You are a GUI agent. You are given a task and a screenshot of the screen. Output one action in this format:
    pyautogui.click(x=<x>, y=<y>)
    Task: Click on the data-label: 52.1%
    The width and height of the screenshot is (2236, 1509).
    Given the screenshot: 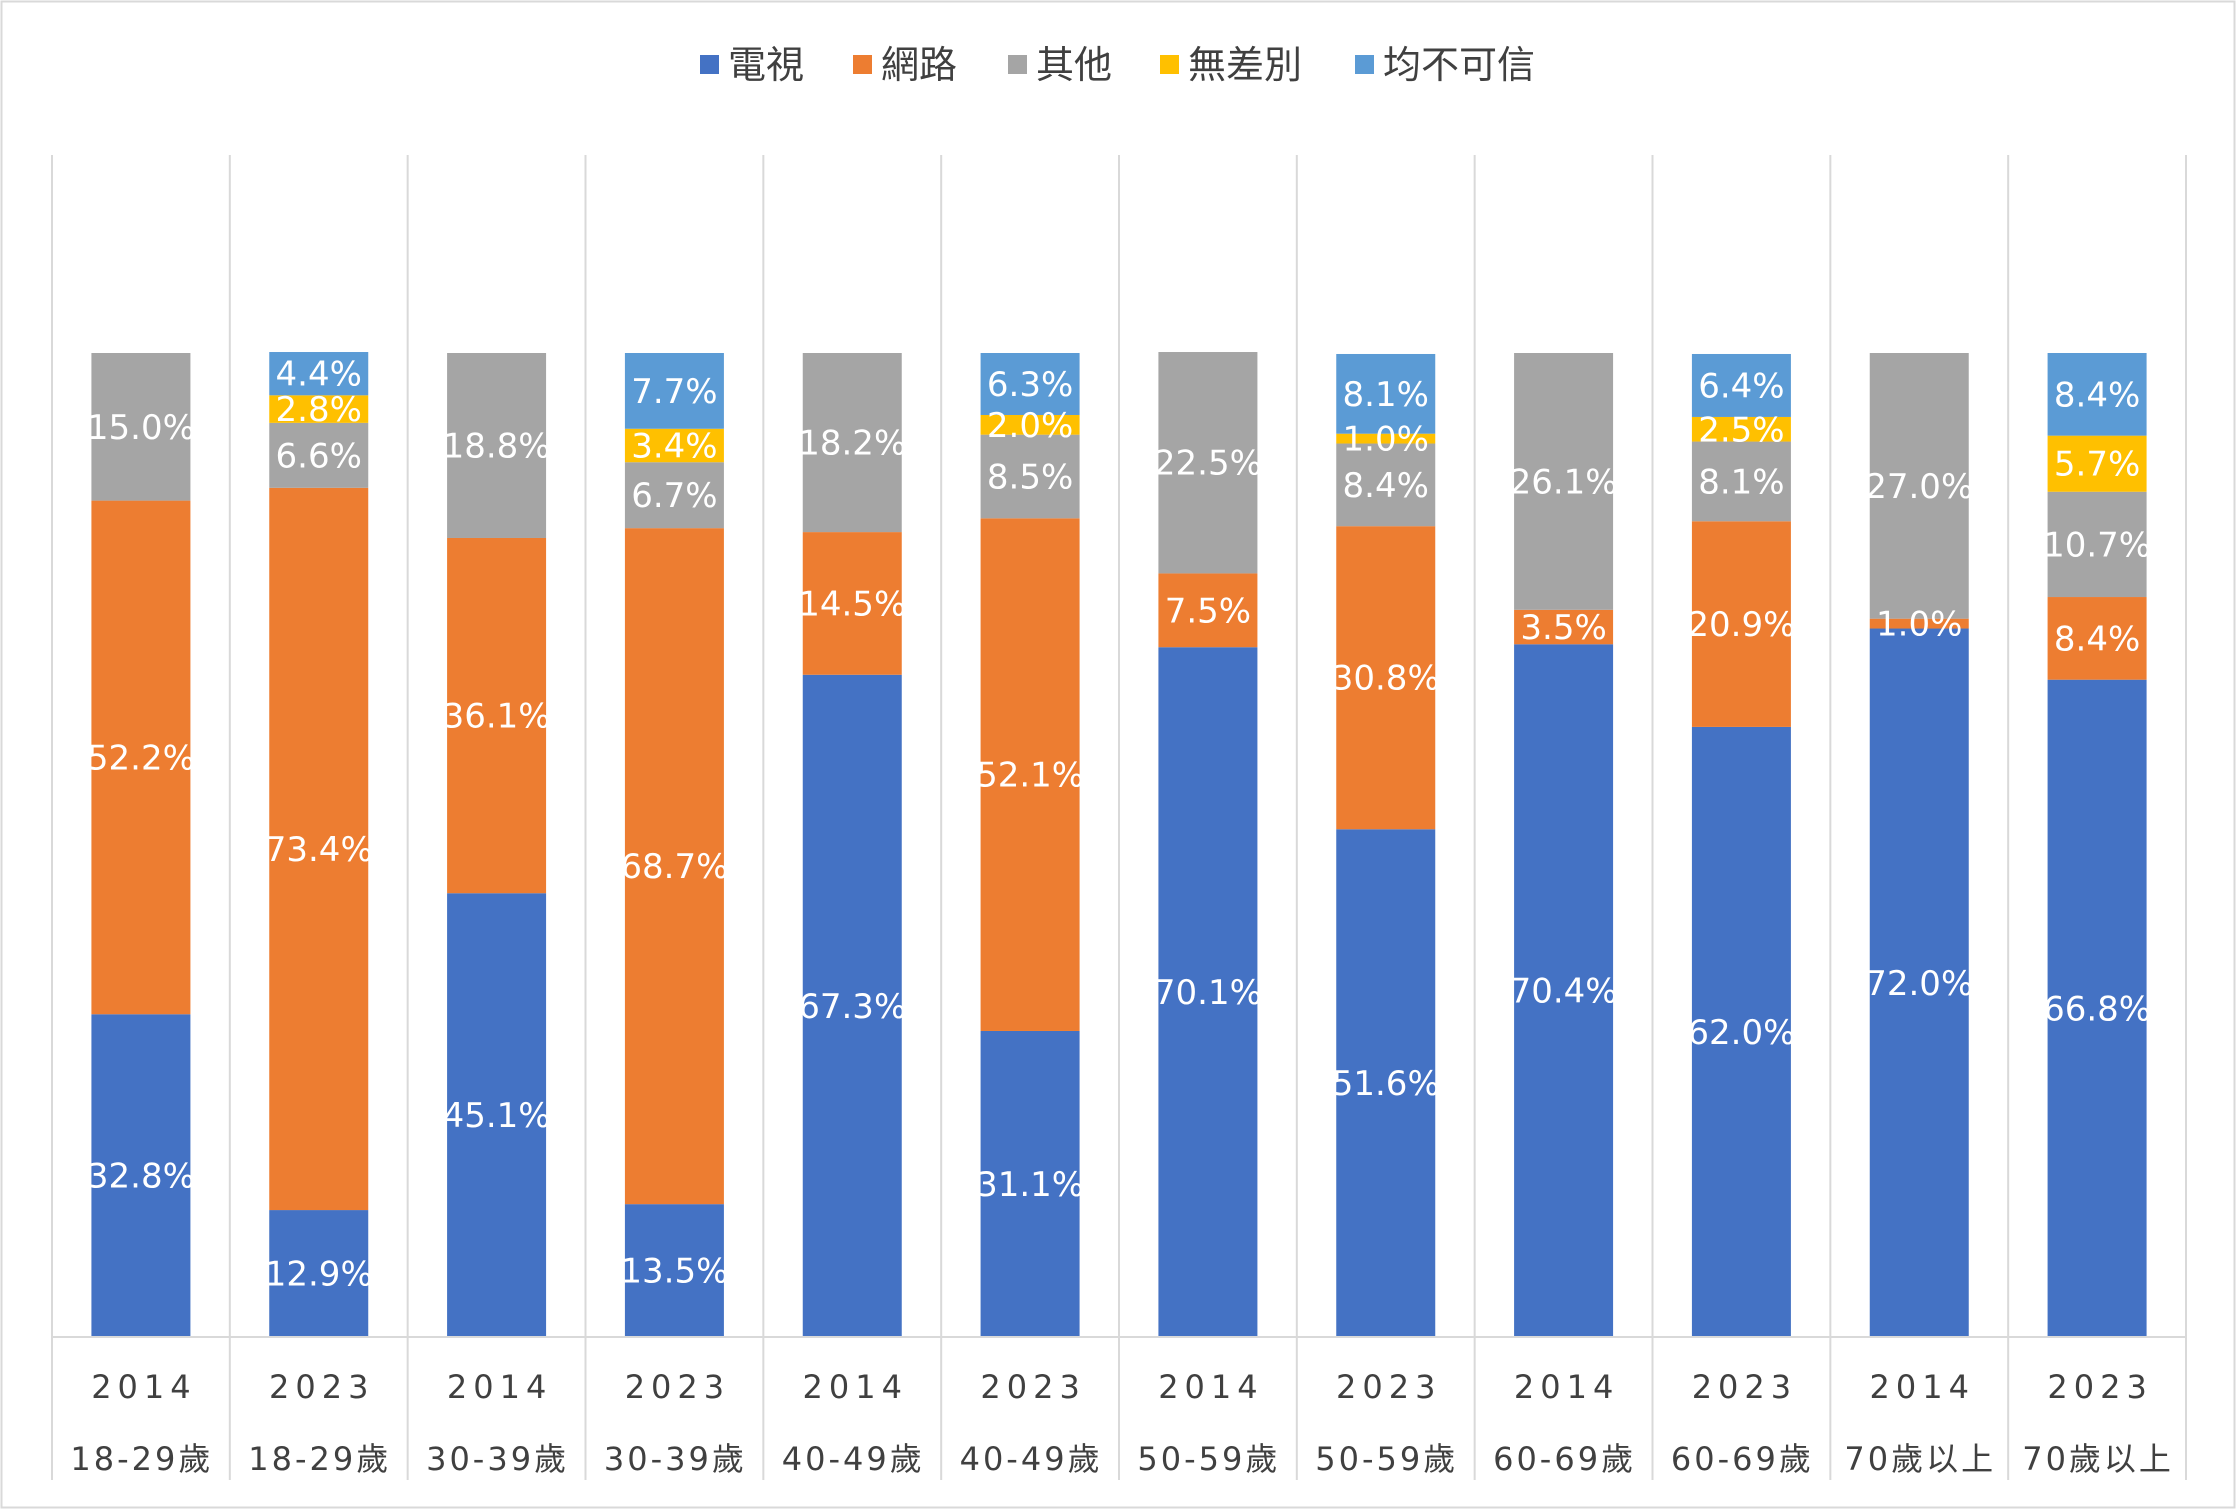 What is the action you would take?
    pyautogui.click(x=1030, y=776)
    